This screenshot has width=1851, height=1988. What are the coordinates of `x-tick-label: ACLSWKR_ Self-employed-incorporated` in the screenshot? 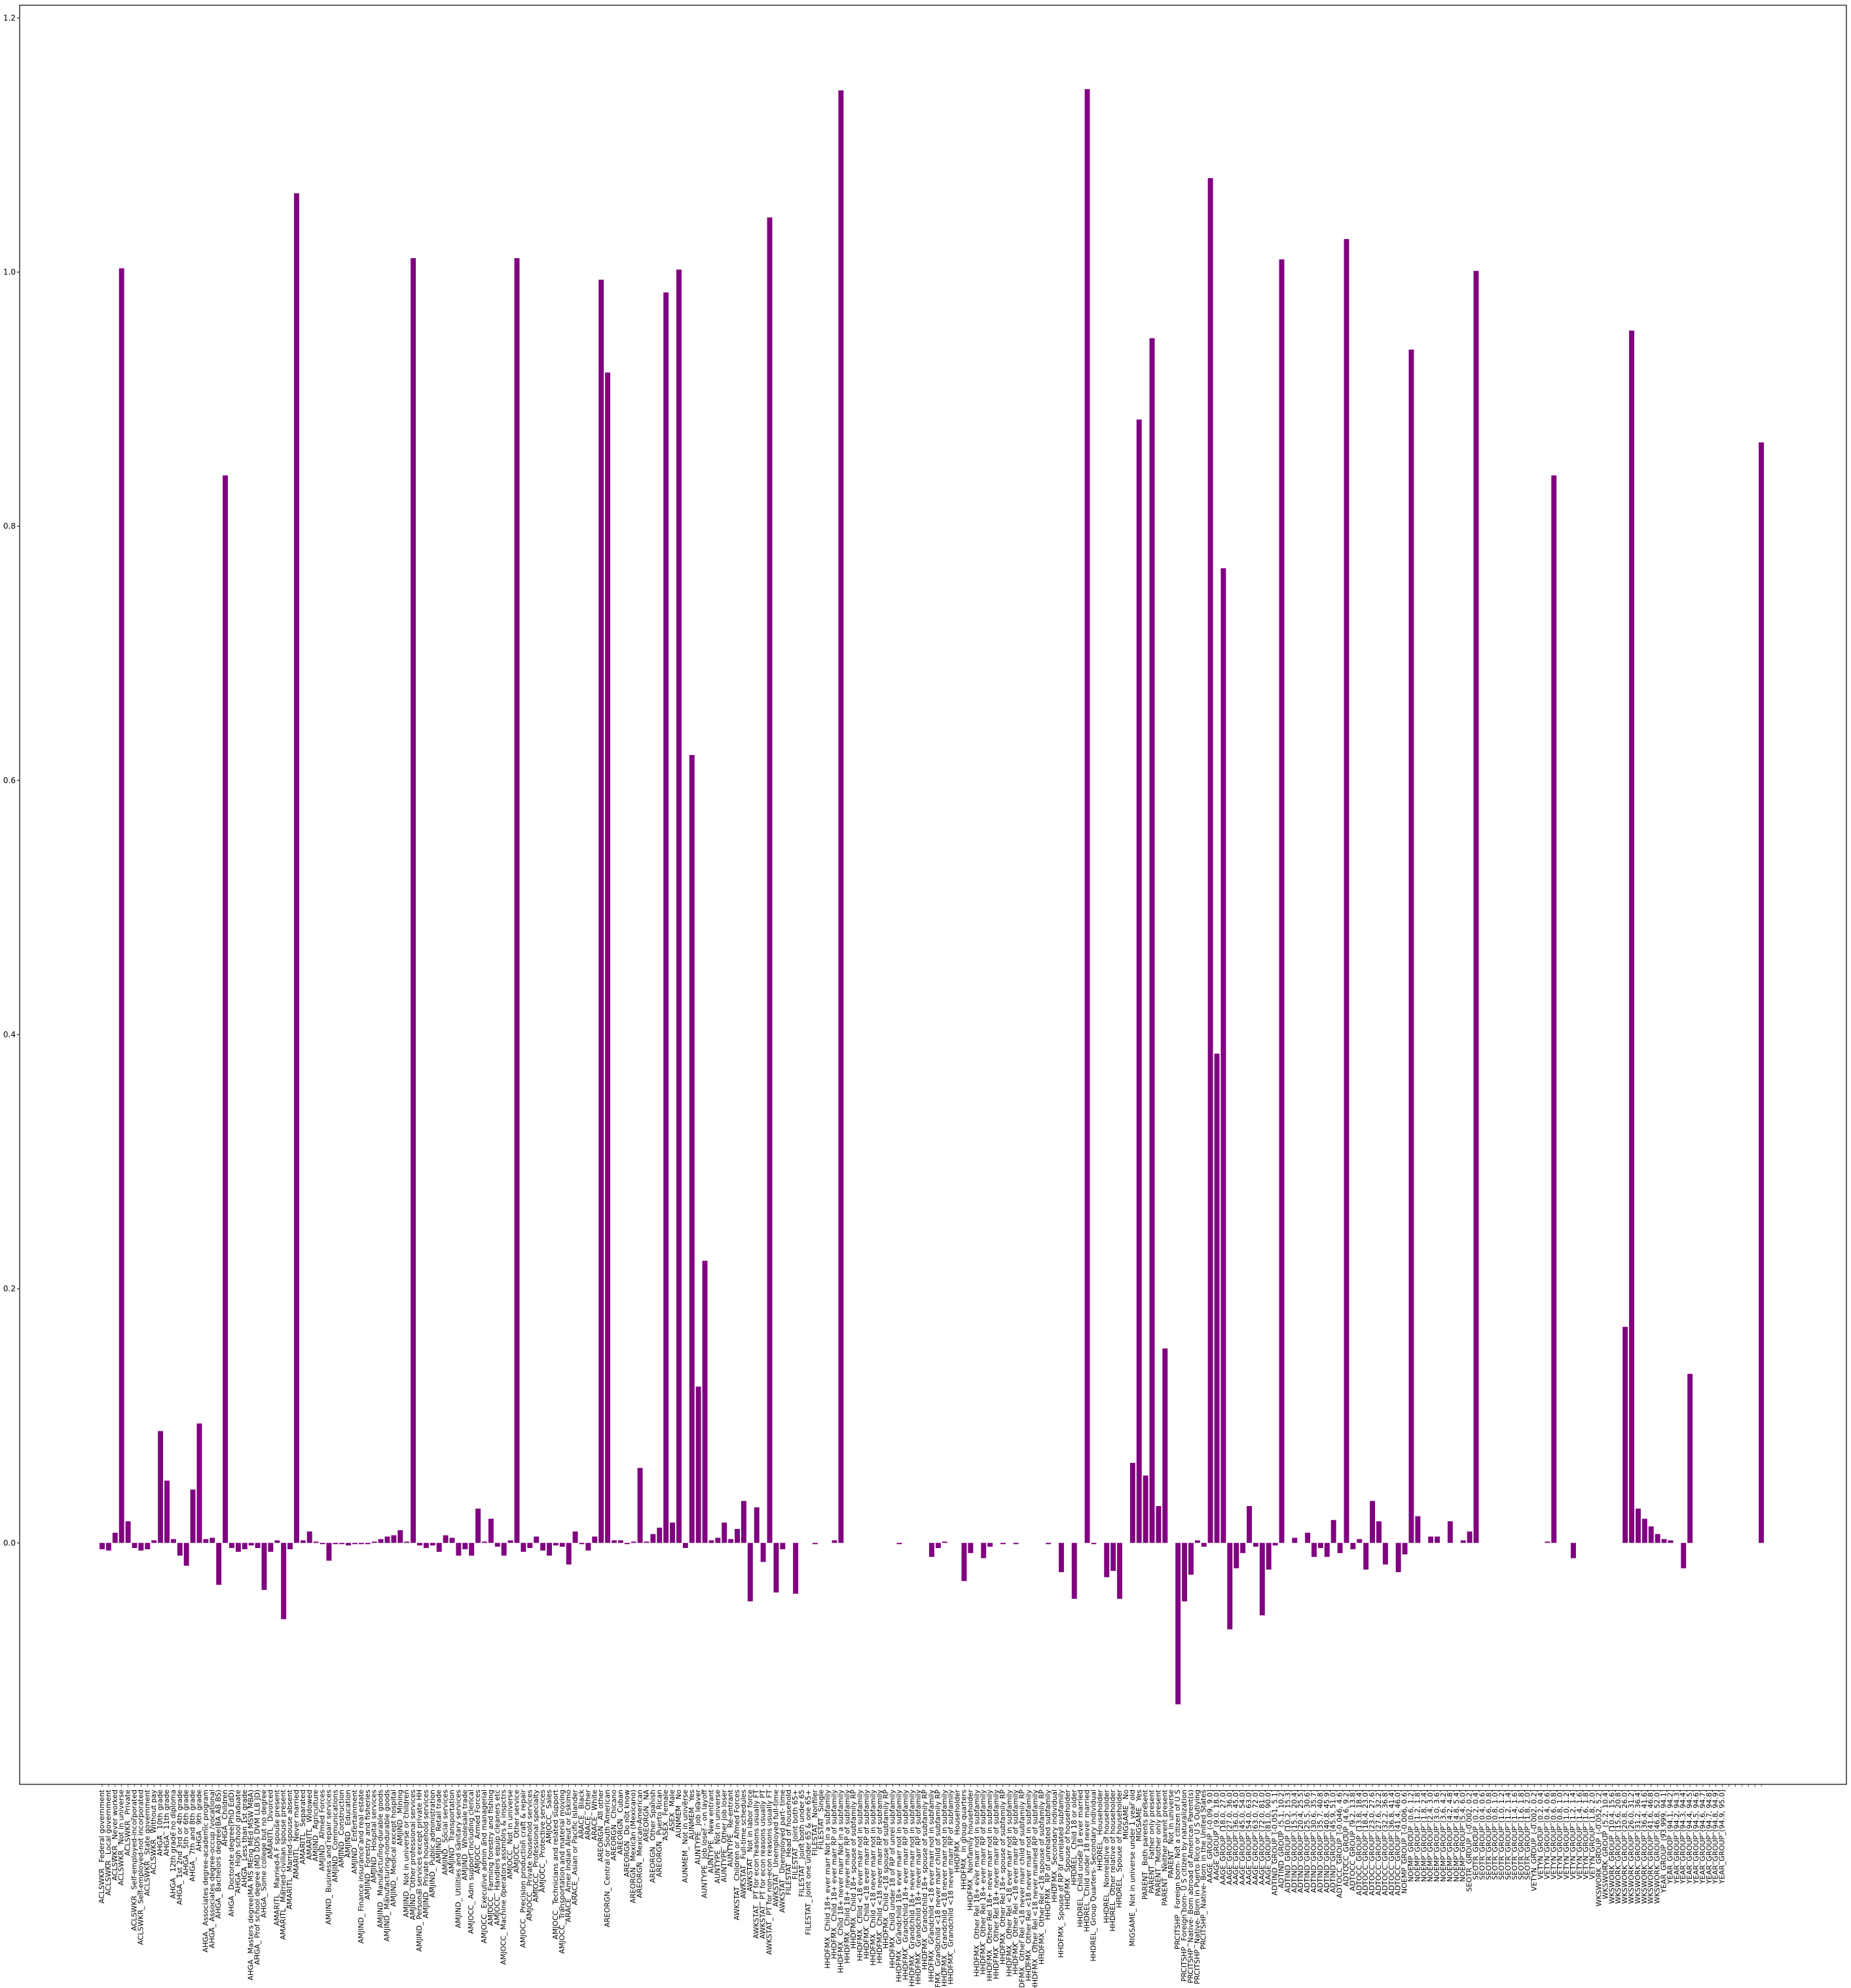 It's located at (134, 1860).